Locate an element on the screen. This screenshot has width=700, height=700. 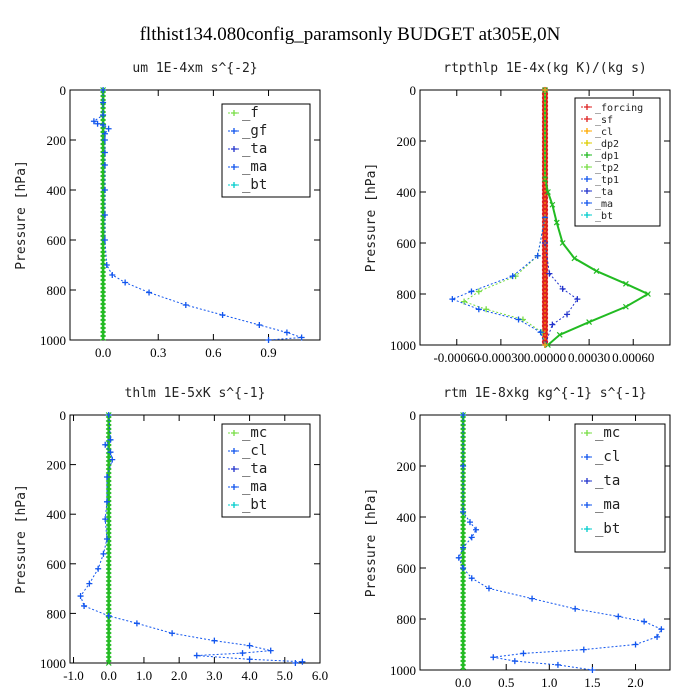
series-cl is located at coordinates (545, 217).